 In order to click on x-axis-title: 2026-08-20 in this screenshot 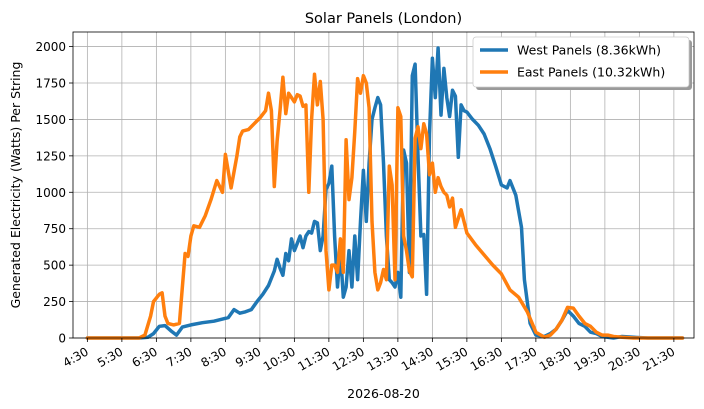, I will do `click(383, 393)`.